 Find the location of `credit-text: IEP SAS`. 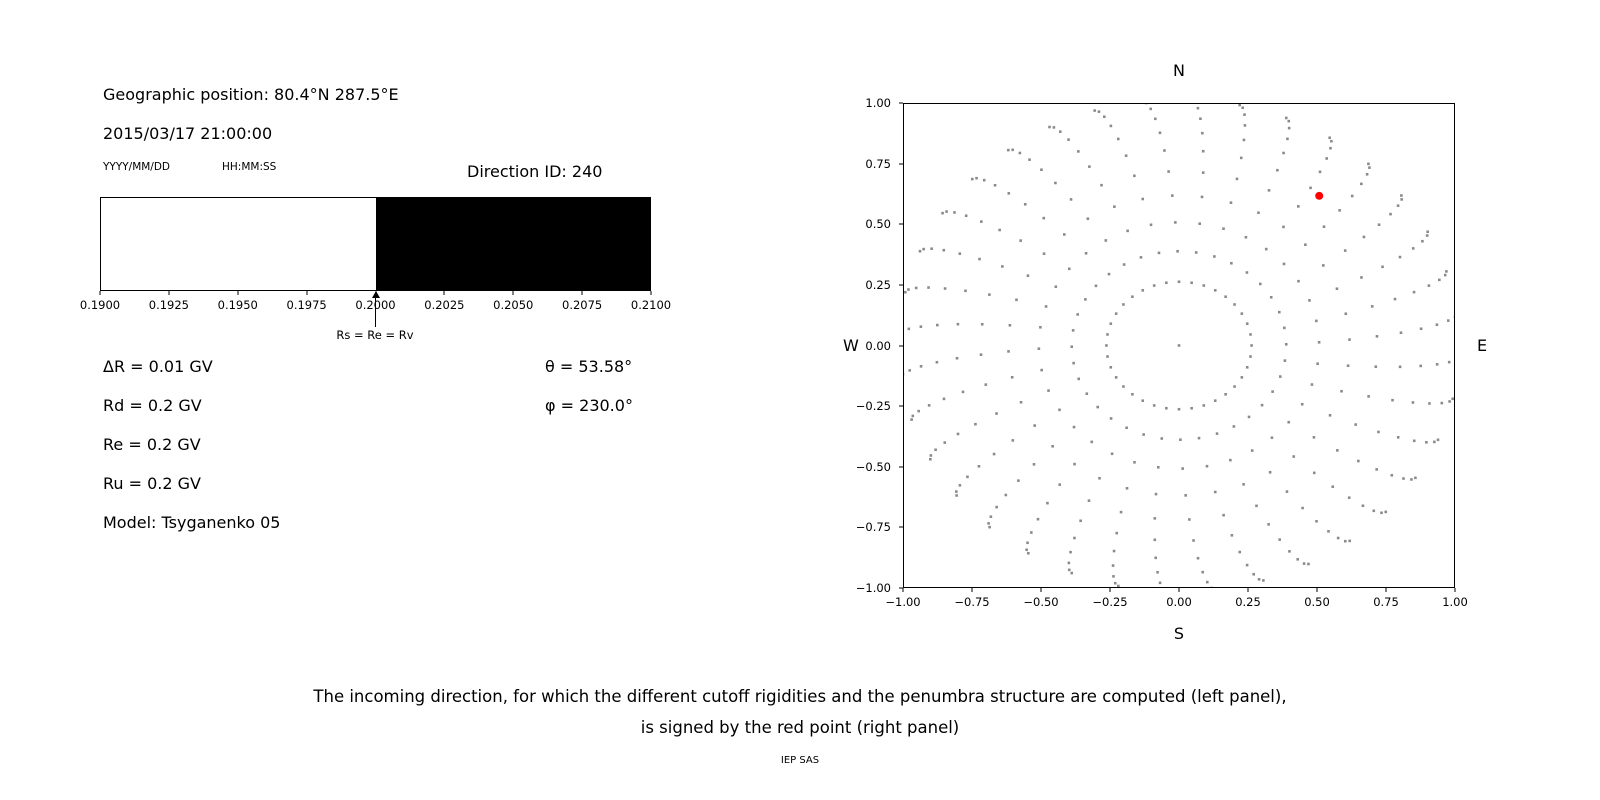

credit-text: IEP SAS is located at coordinates (800, 760).